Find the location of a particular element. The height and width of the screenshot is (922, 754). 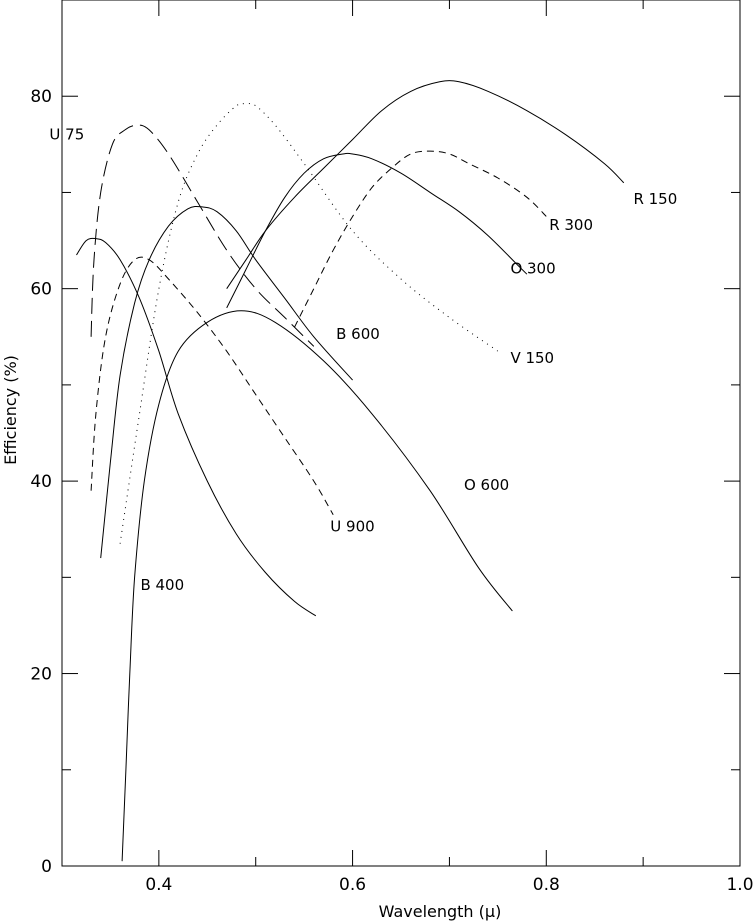

x-tick-label: 0.8 is located at coordinates (546, 885).